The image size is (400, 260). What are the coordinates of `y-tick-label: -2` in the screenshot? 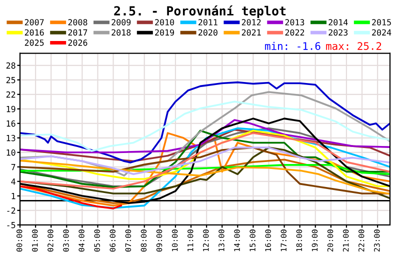 It's located at (11, 210).